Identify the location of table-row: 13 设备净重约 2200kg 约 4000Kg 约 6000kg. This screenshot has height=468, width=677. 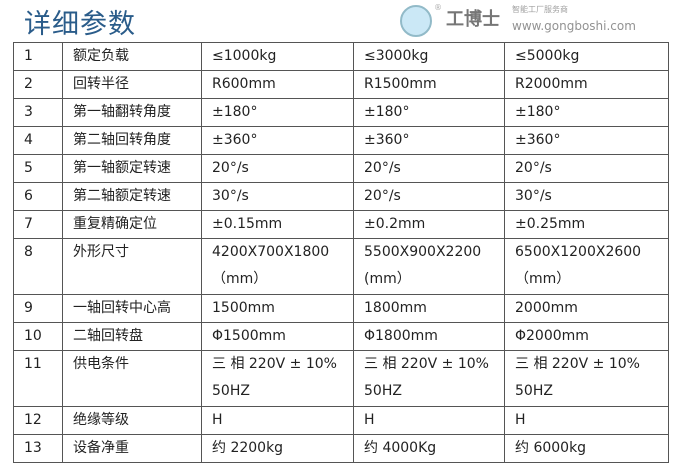
(341, 448).